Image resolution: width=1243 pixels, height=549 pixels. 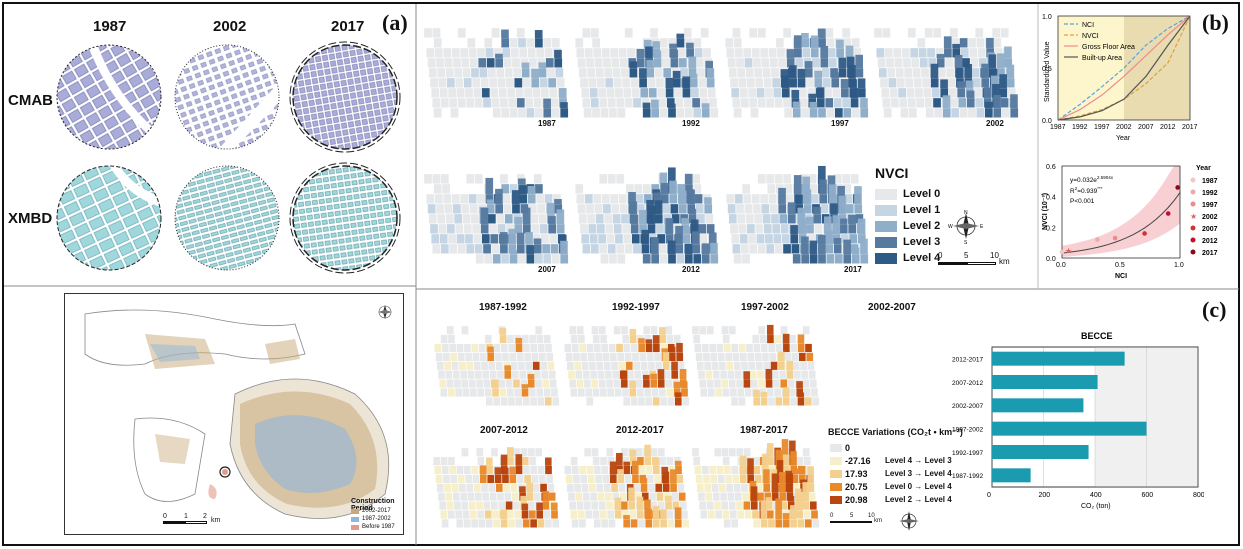 I want to click on period-1987-1992: 1987-1992, so click(x=503, y=307).